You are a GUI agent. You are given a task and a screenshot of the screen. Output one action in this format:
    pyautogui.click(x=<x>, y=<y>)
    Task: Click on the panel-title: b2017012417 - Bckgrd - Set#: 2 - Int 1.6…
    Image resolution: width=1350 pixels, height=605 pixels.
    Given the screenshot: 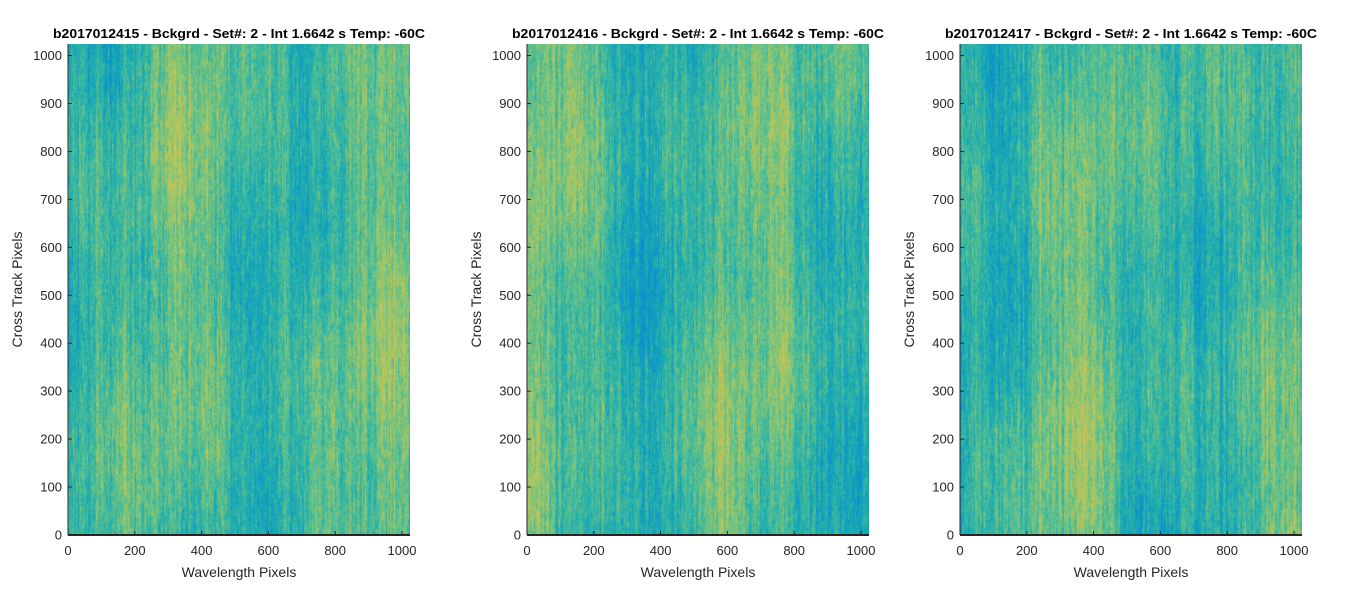 What is the action you would take?
    pyautogui.click(x=1131, y=33)
    